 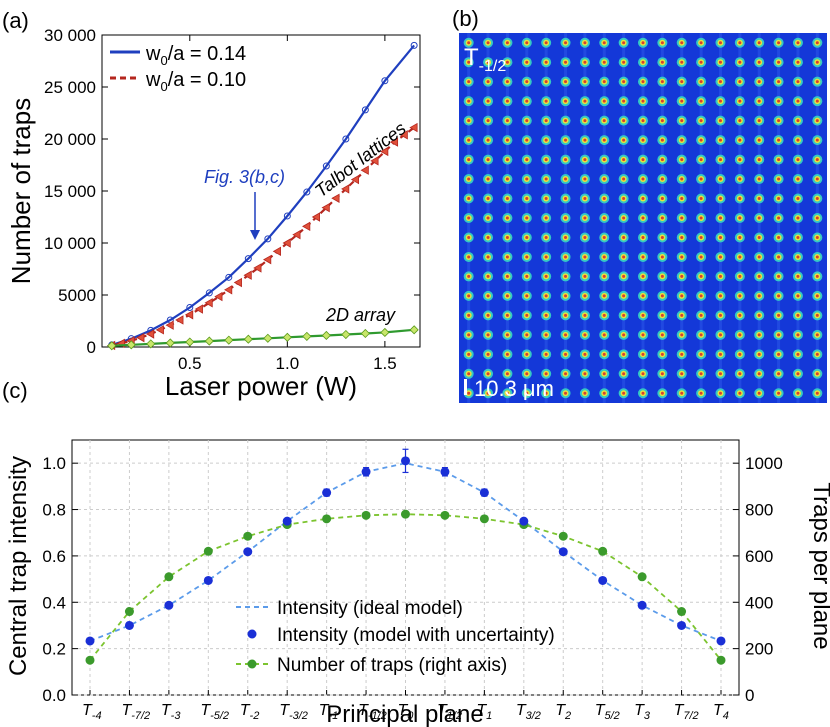 What do you see at coordinates (248, 536) in the screenshot?
I see `point-traps` at bounding box center [248, 536].